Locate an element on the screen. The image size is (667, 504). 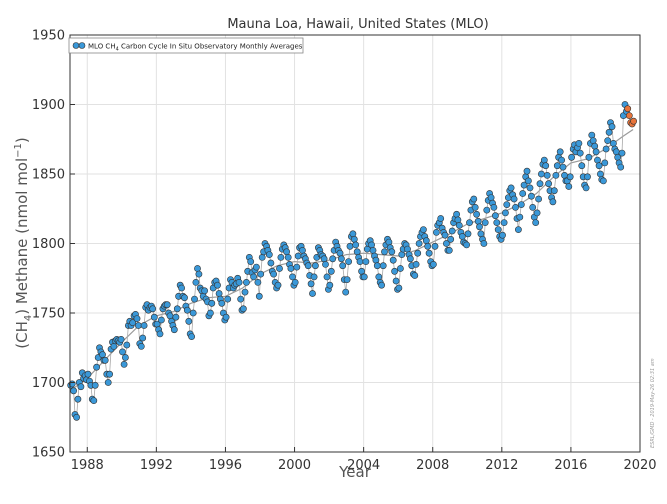
chart-title: Mauna Loa, Hawaii, United States (MLO) is located at coordinates (357, 24).